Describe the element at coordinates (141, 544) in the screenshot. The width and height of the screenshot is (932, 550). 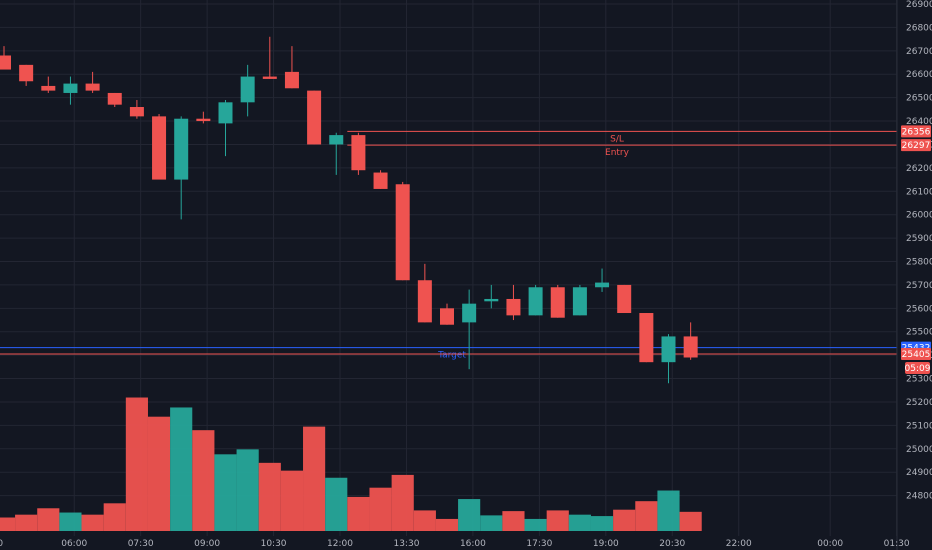
I see `time-tick-label: 07:30` at that location.